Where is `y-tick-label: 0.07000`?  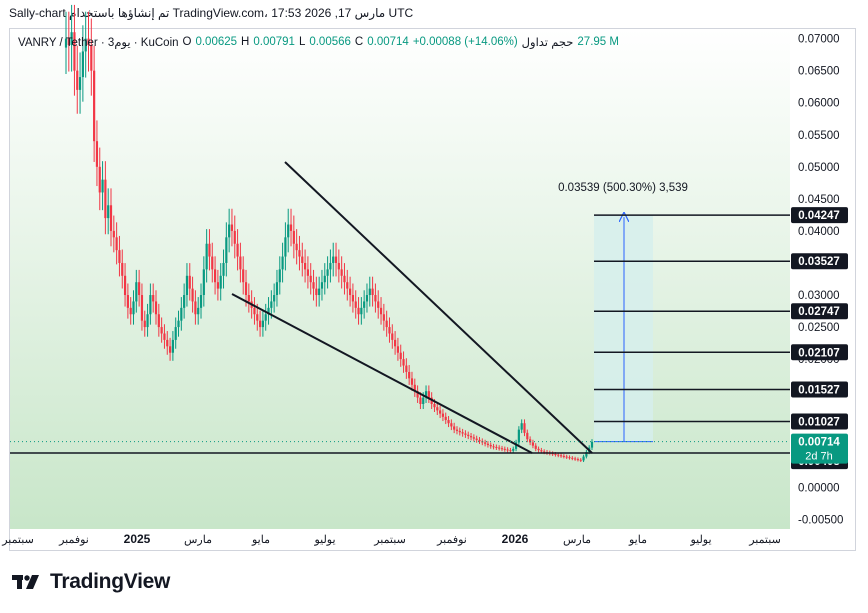
y-tick-label: 0.07000 is located at coordinates (819, 40).